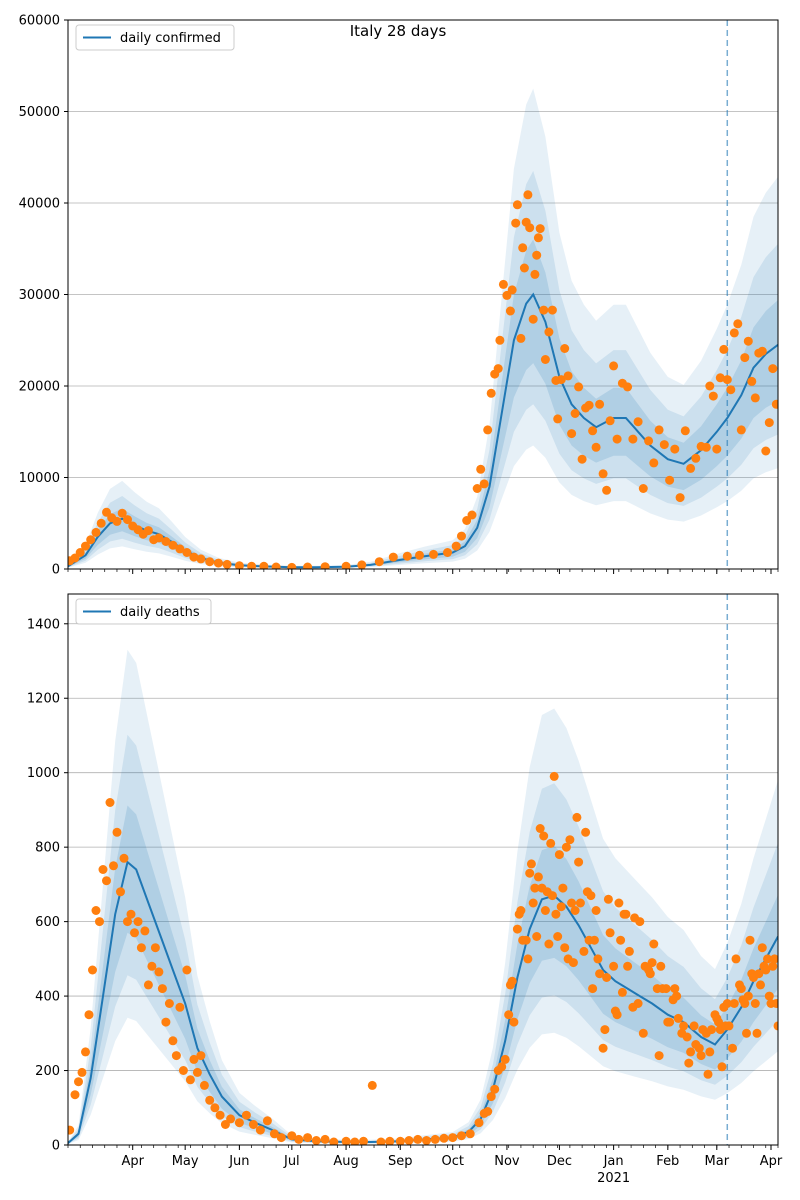 The height and width of the screenshot is (1200, 800). I want to click on x-year-label: 2021, so click(613, 1178).